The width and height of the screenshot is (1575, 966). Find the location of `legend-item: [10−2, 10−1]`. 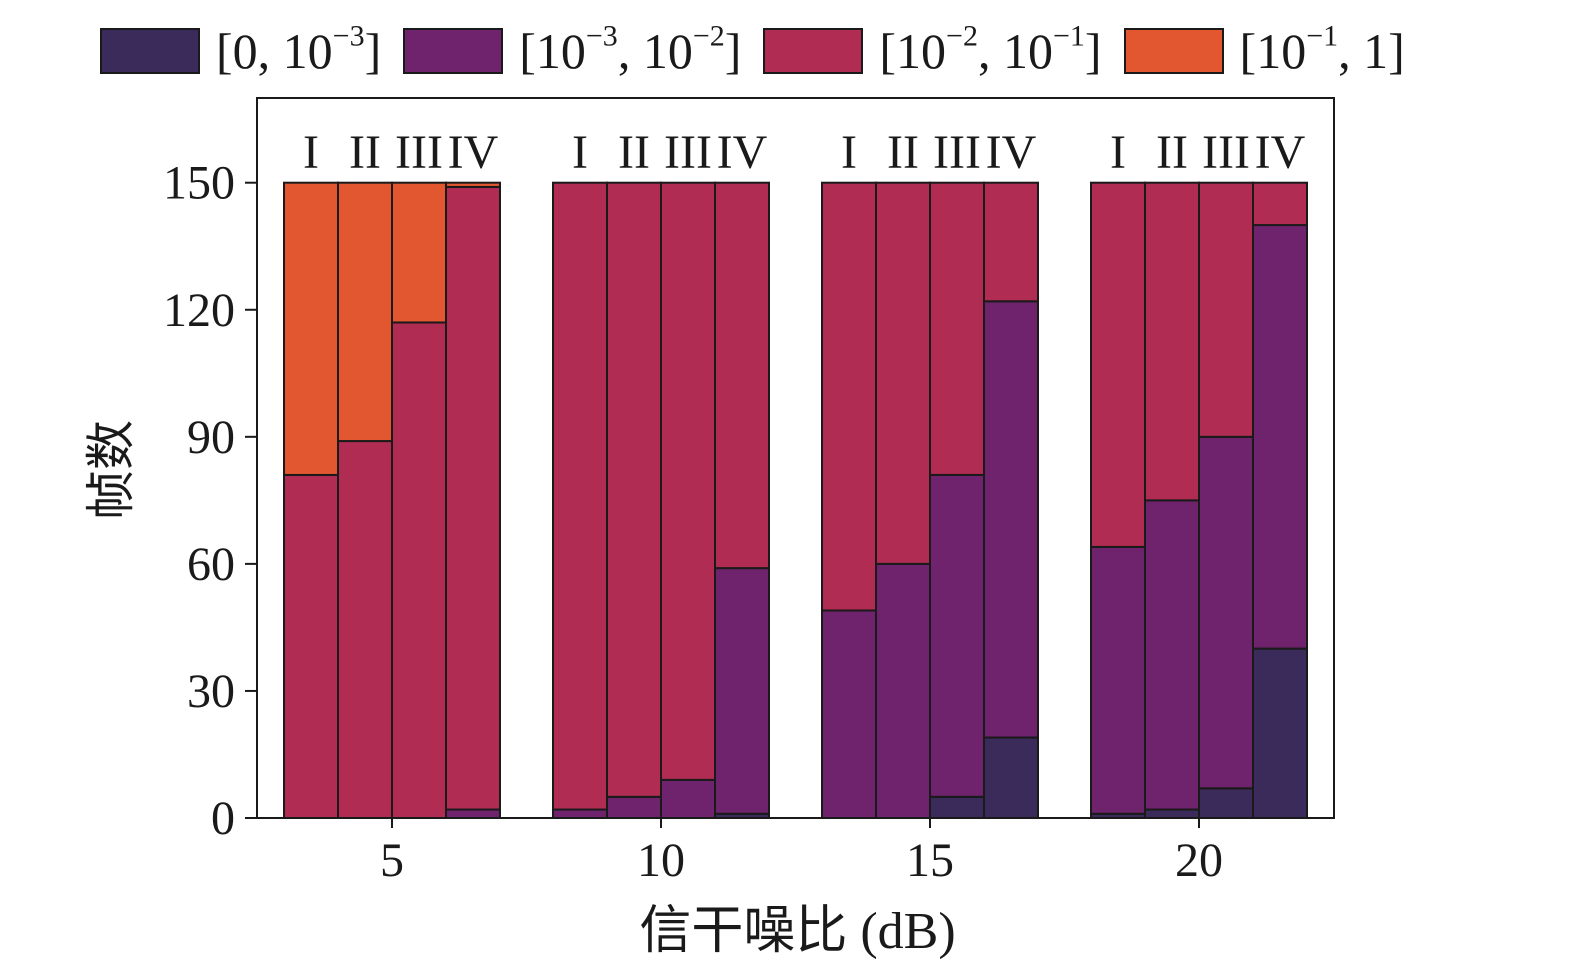

legend-item: [10−2, 10−1] is located at coordinates (932, 49).